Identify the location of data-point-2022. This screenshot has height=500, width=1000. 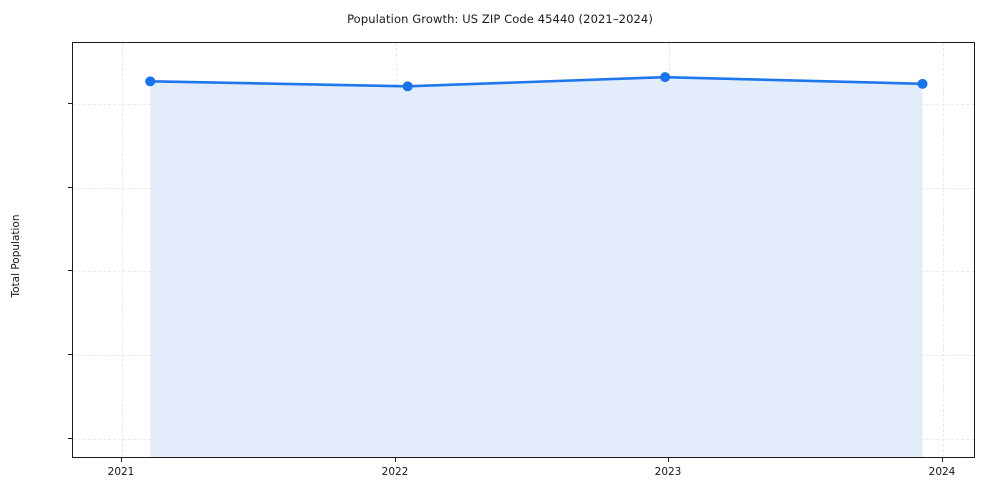
(407, 86).